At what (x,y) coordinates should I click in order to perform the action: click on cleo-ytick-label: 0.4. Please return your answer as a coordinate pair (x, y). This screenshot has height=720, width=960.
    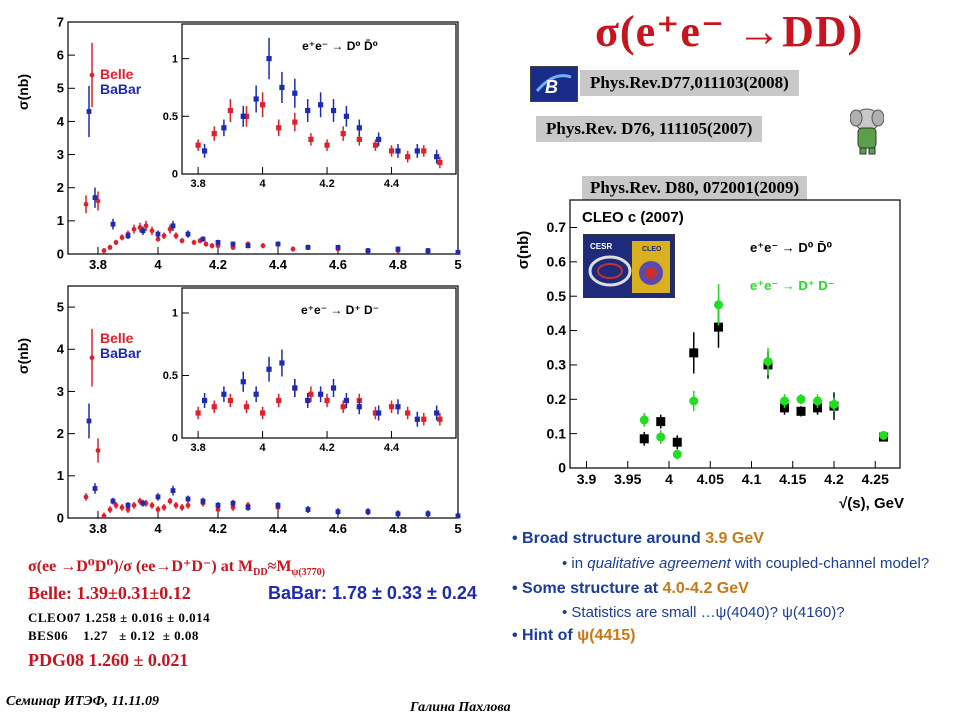
    Looking at the image, I should click on (557, 330).